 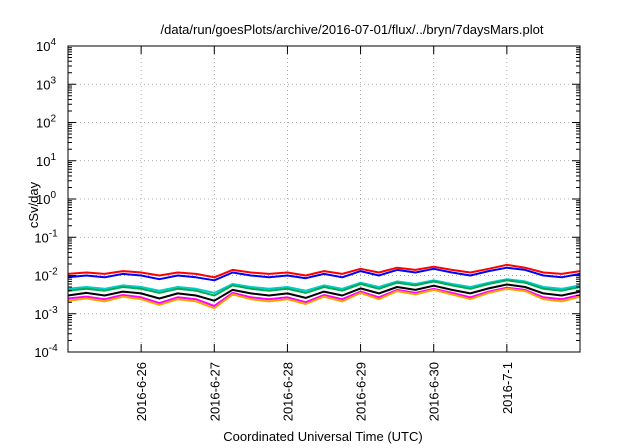 What do you see at coordinates (46, 83) in the screenshot?
I see `y-tick-label: 10³` at bounding box center [46, 83].